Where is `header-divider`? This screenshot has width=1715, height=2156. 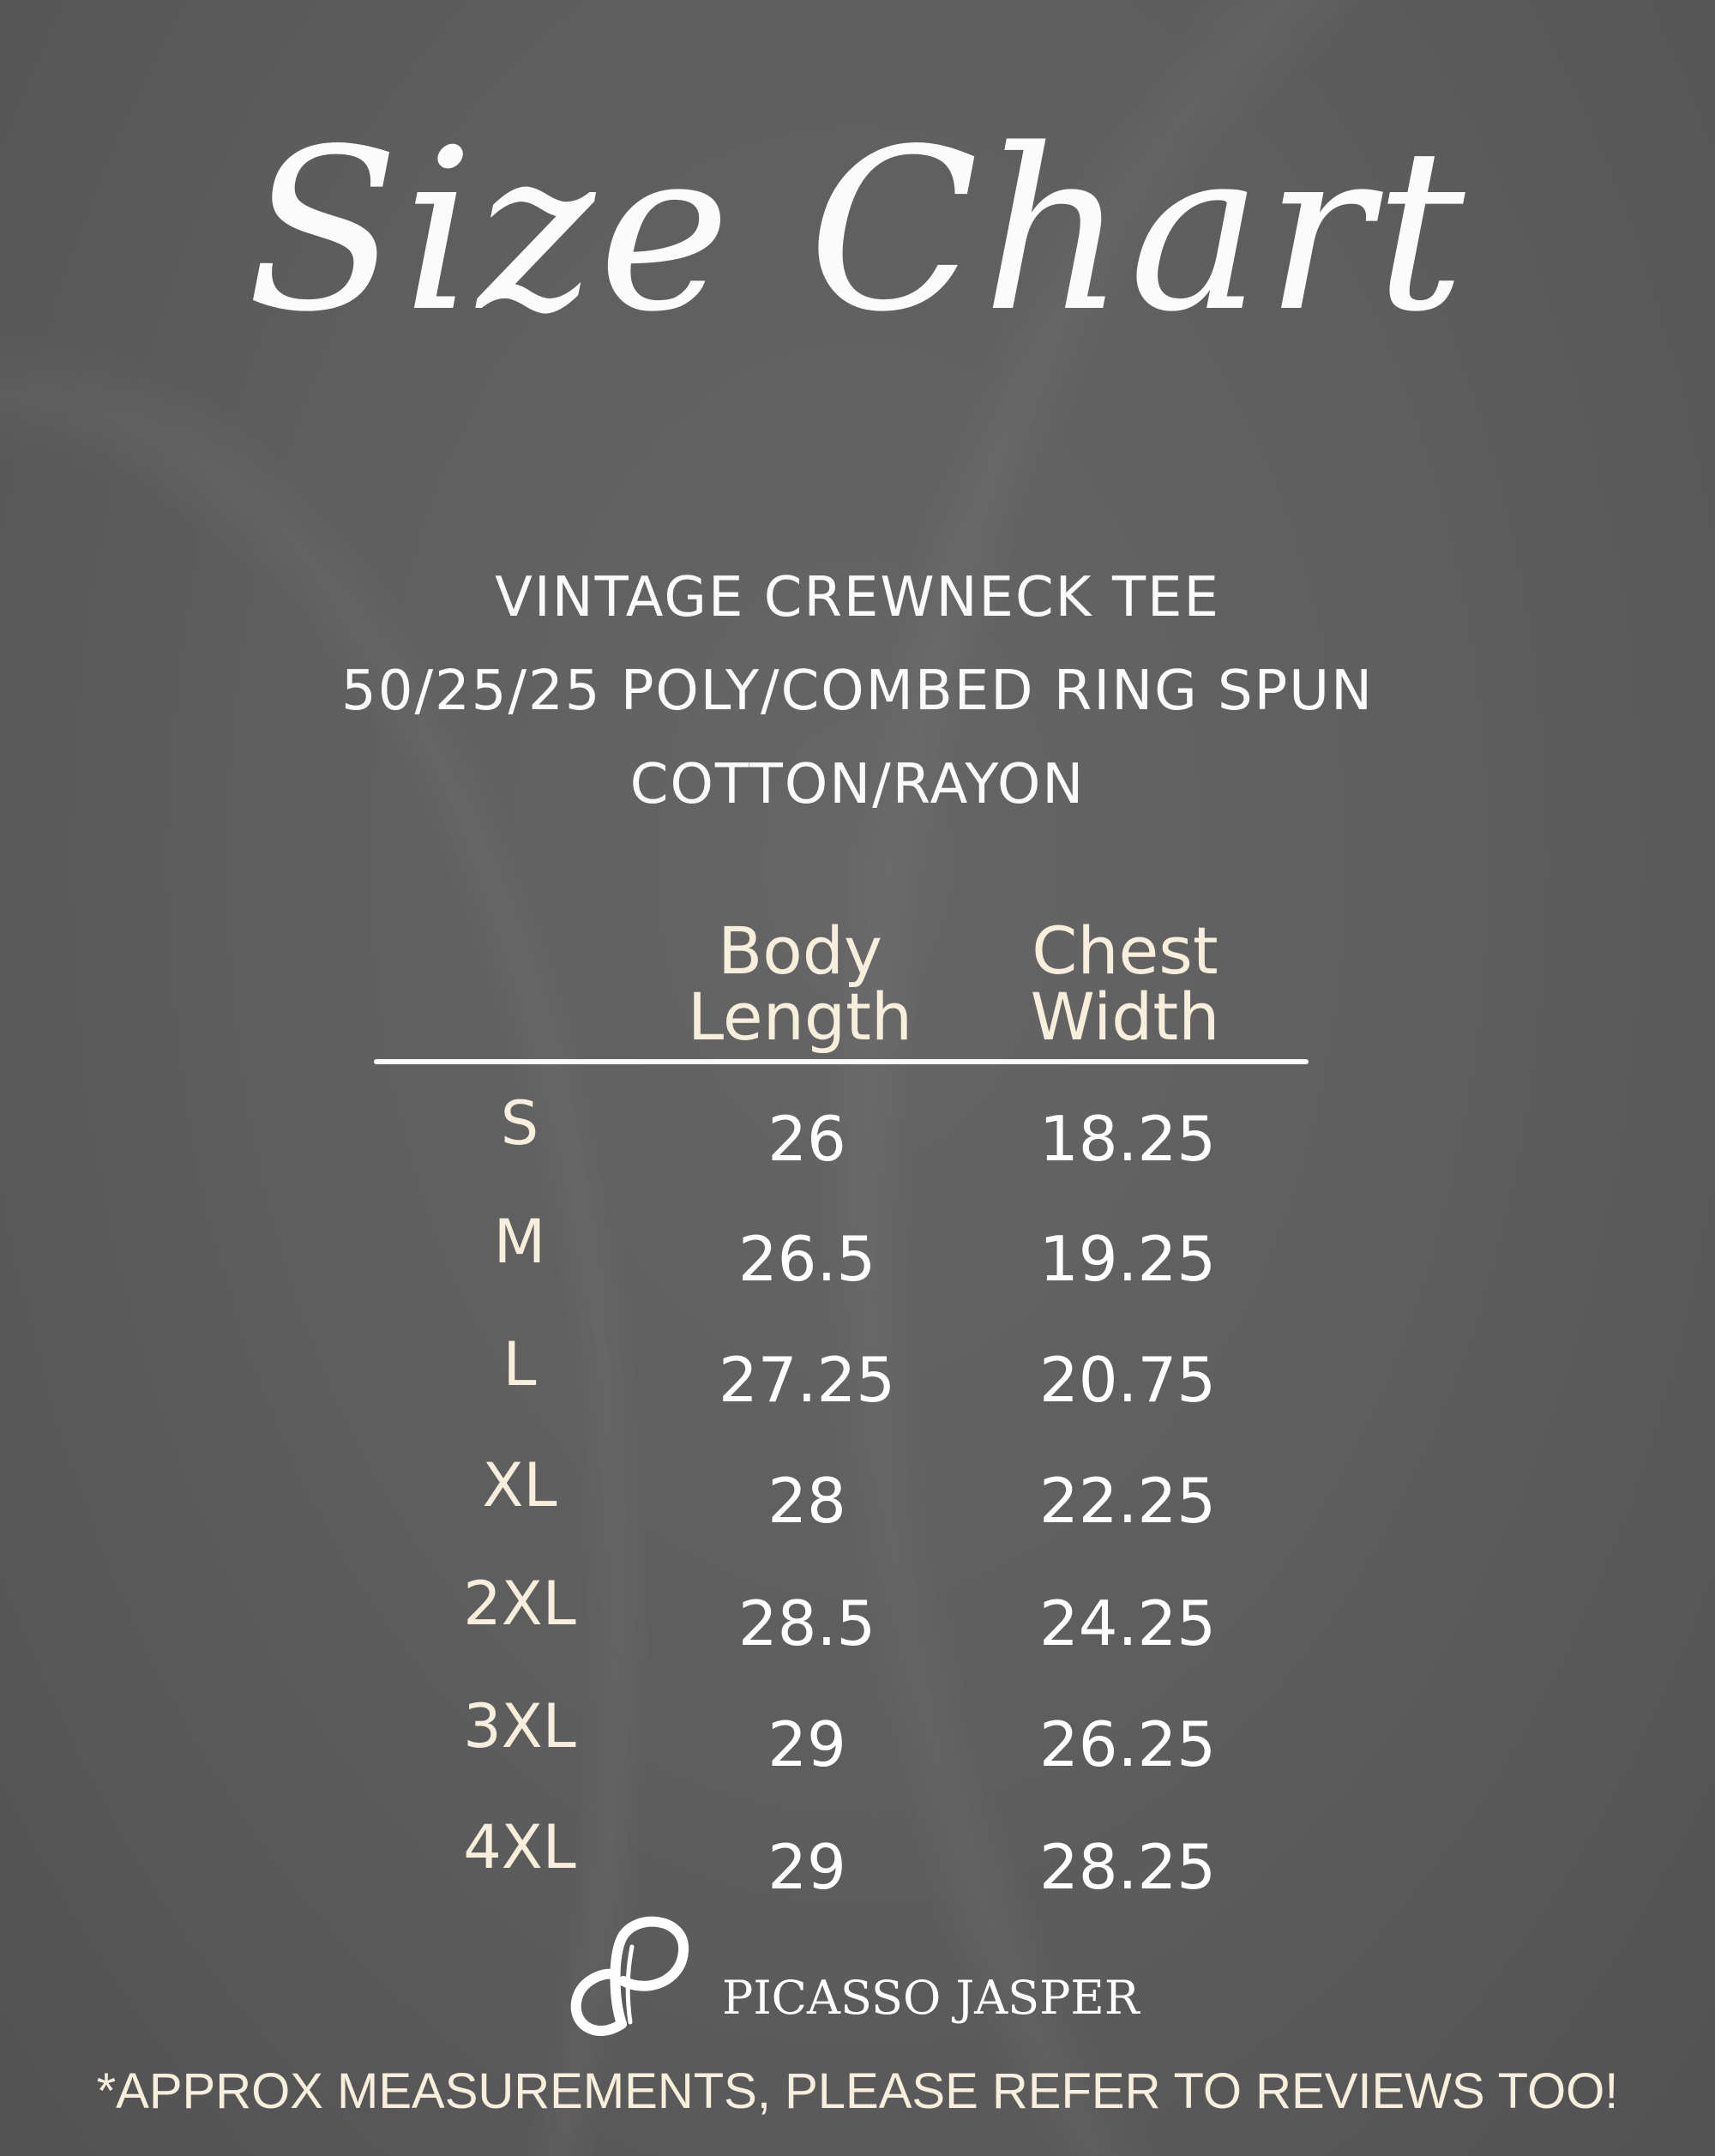 header-divider is located at coordinates (842, 1061).